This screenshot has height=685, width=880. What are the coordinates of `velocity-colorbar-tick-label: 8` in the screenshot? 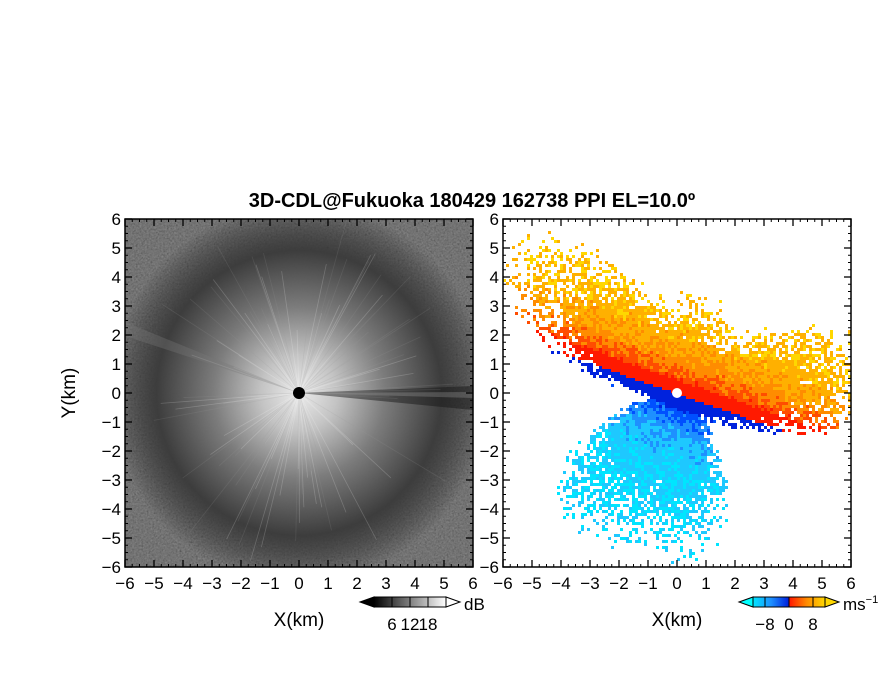 It's located at (812, 624).